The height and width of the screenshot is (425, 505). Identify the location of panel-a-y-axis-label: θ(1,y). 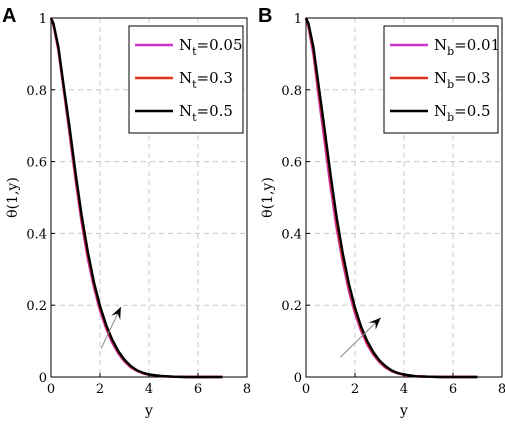
(13, 197).